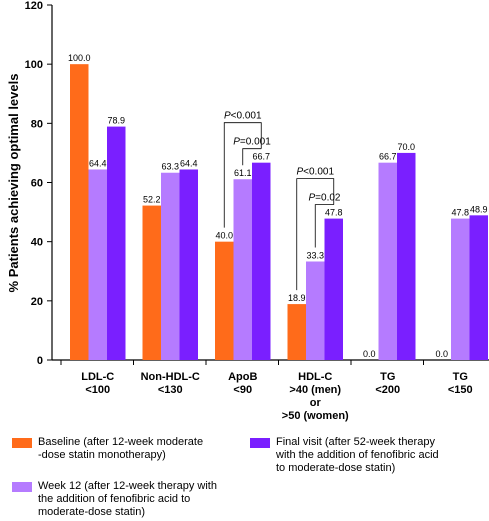  Describe the element at coordinates (116, 121) in the screenshot. I see `bar-value-label: 78.9` at that location.